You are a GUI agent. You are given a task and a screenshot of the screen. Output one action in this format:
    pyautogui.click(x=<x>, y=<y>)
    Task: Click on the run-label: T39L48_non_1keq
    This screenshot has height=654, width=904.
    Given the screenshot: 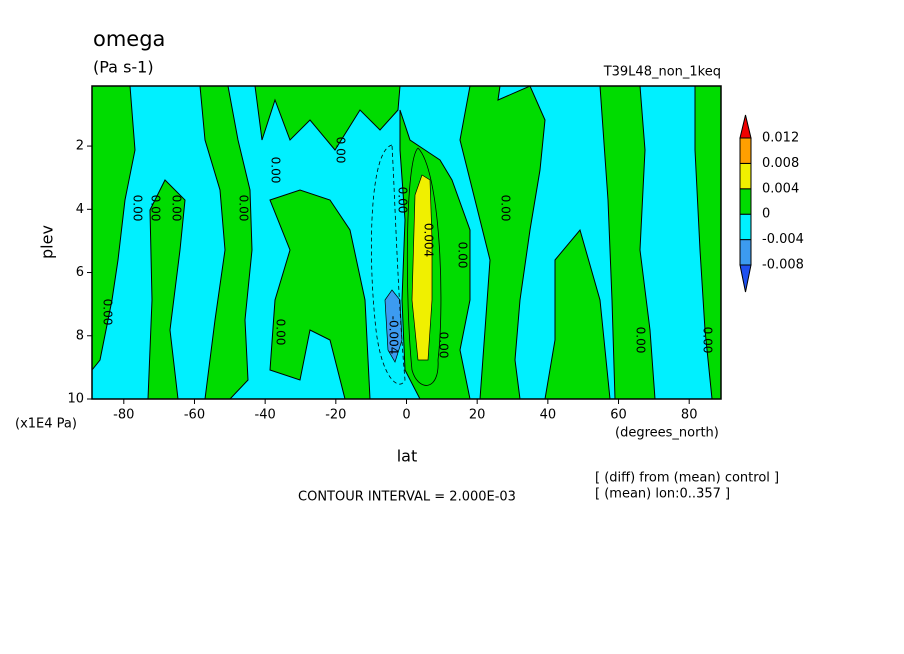 What is the action you would take?
    pyautogui.click(x=662, y=72)
    